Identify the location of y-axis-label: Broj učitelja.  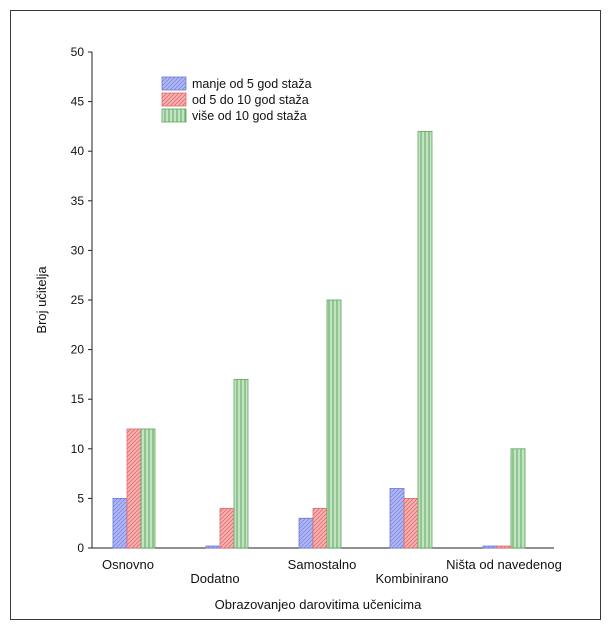
(41, 300).